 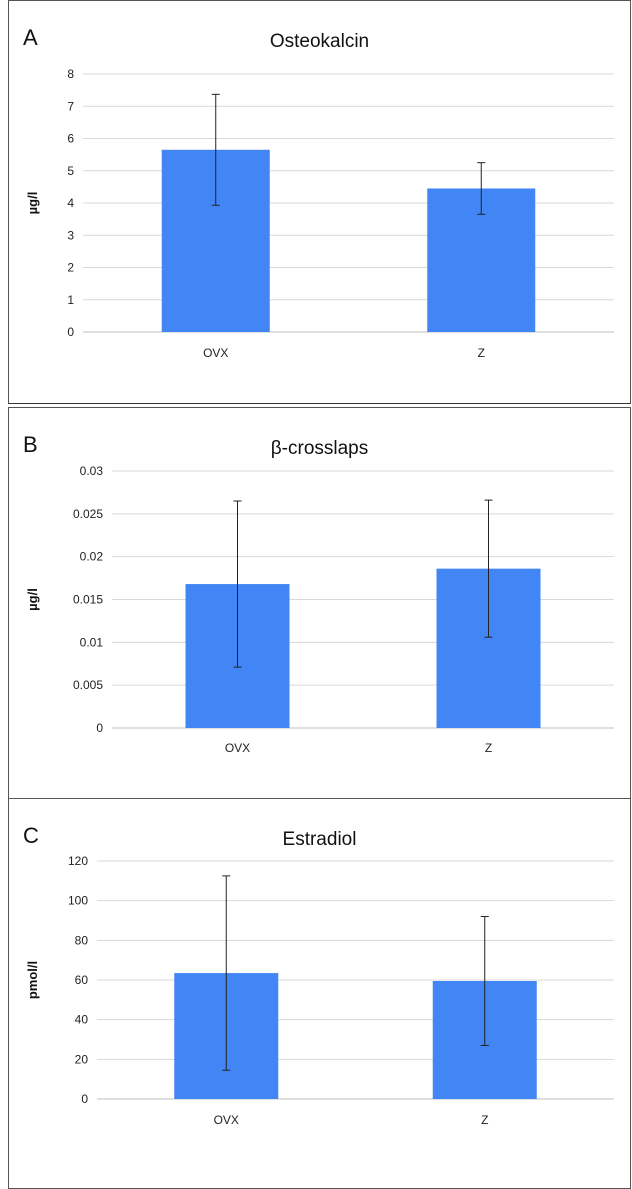 What do you see at coordinates (32, 980) in the screenshot?
I see `y-axis-label: pmol/l` at bounding box center [32, 980].